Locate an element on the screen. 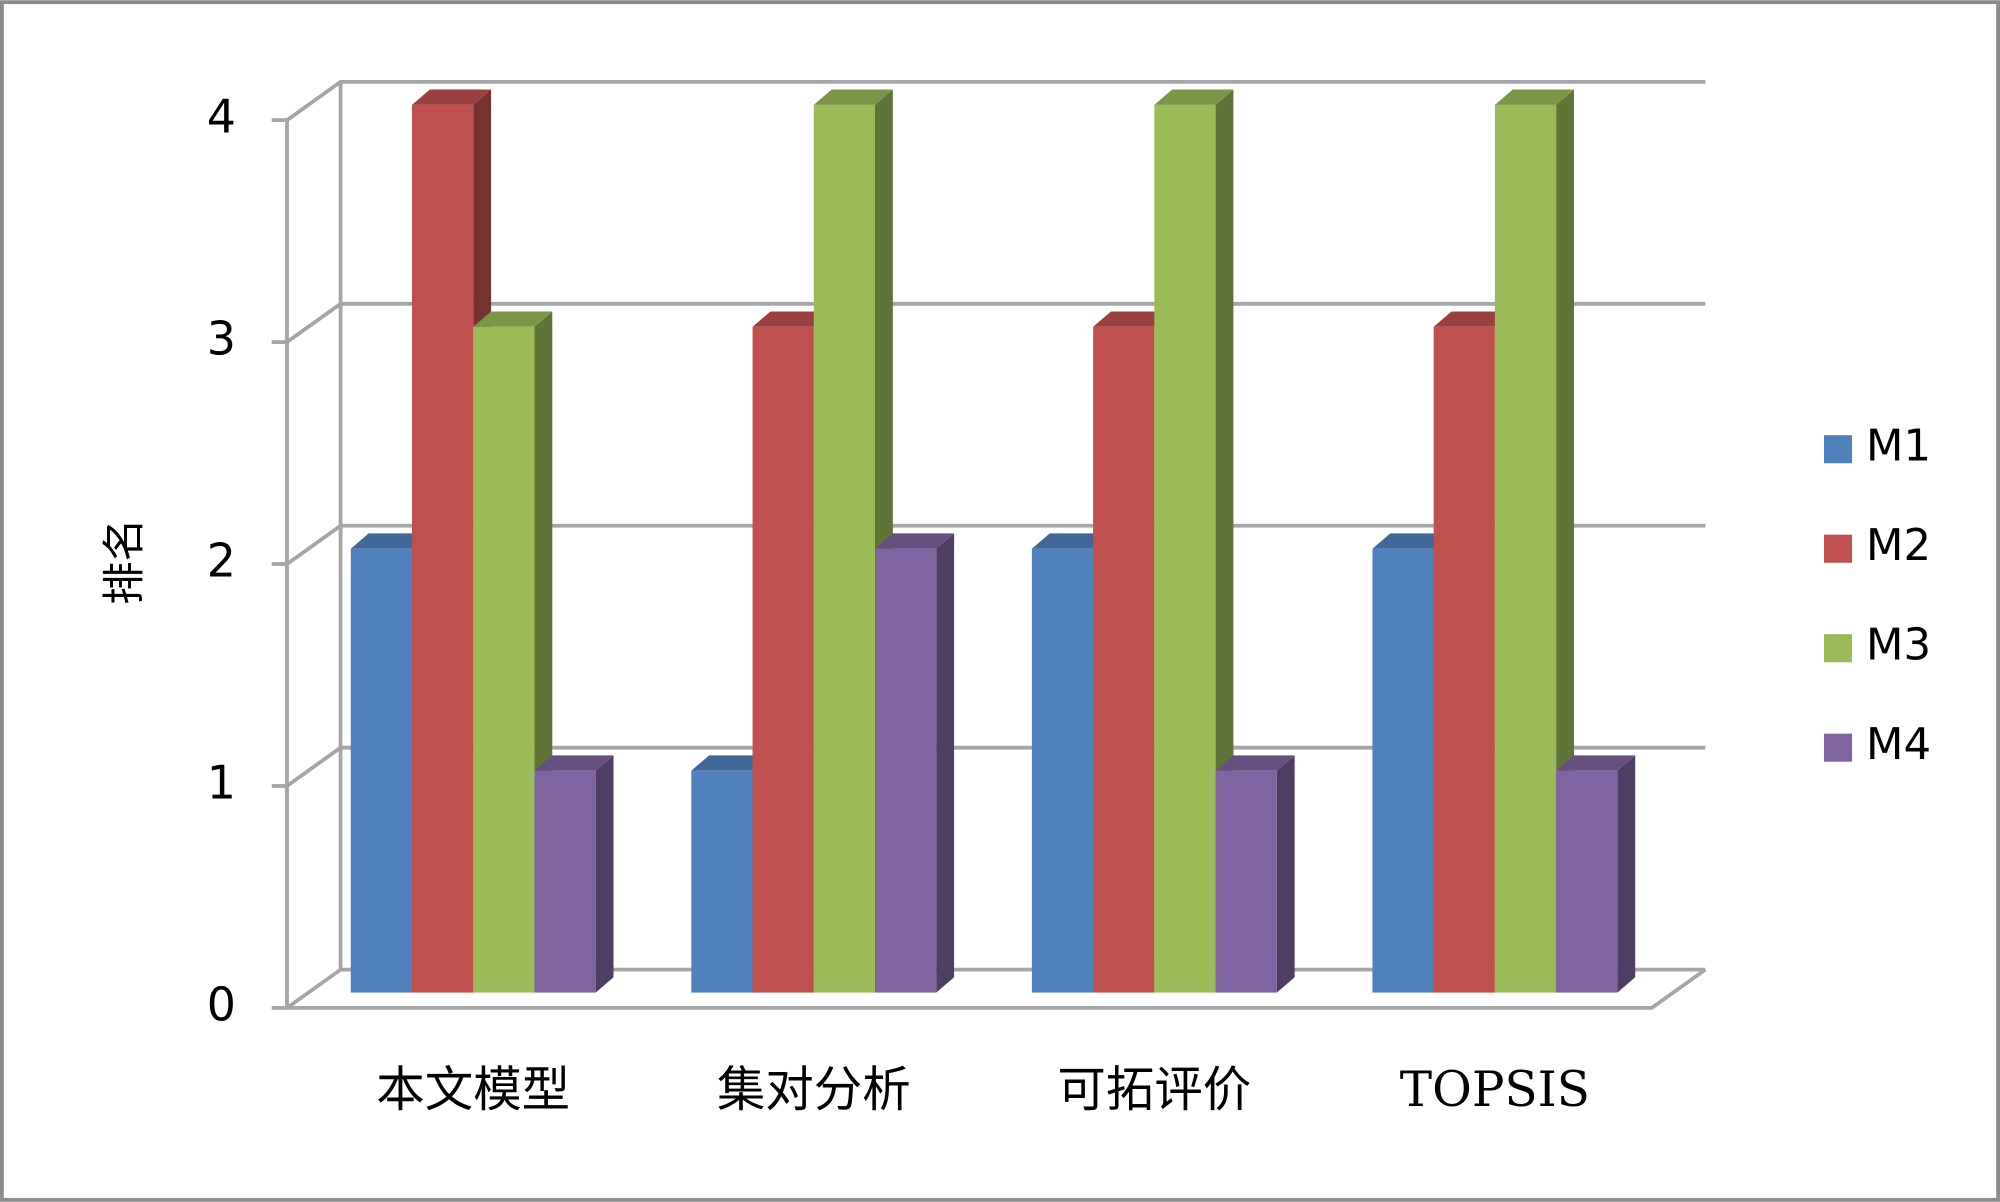 The image size is (2000, 1202). legend-label: M2 is located at coordinates (1898, 546).